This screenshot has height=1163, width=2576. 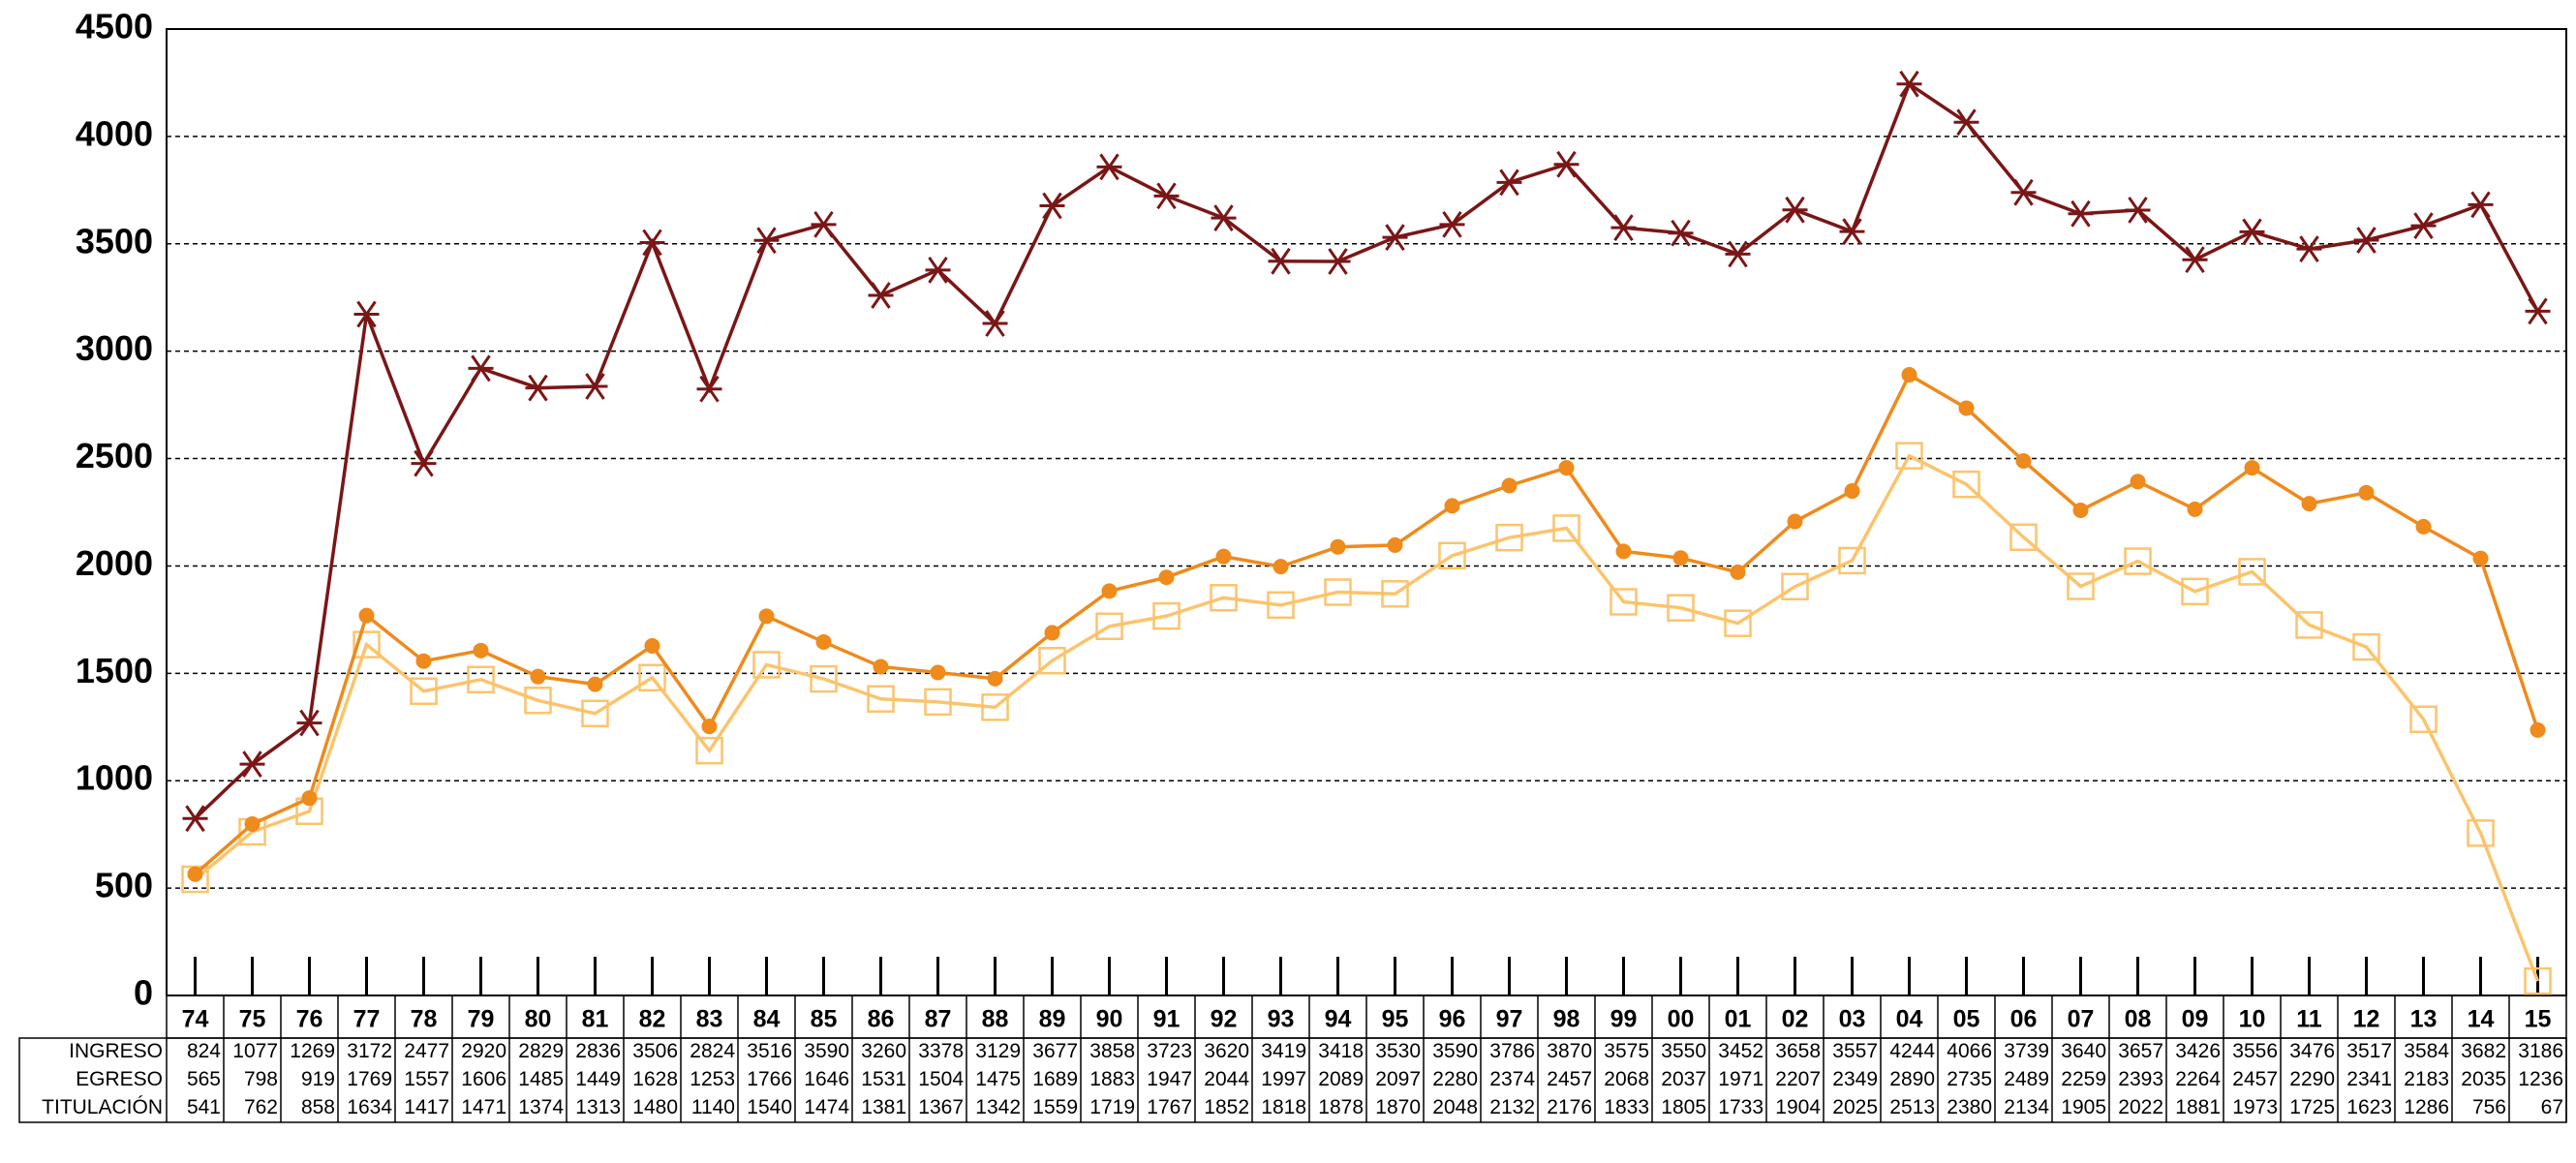 I want to click on x-tick-label: 85, so click(x=824, y=1019).